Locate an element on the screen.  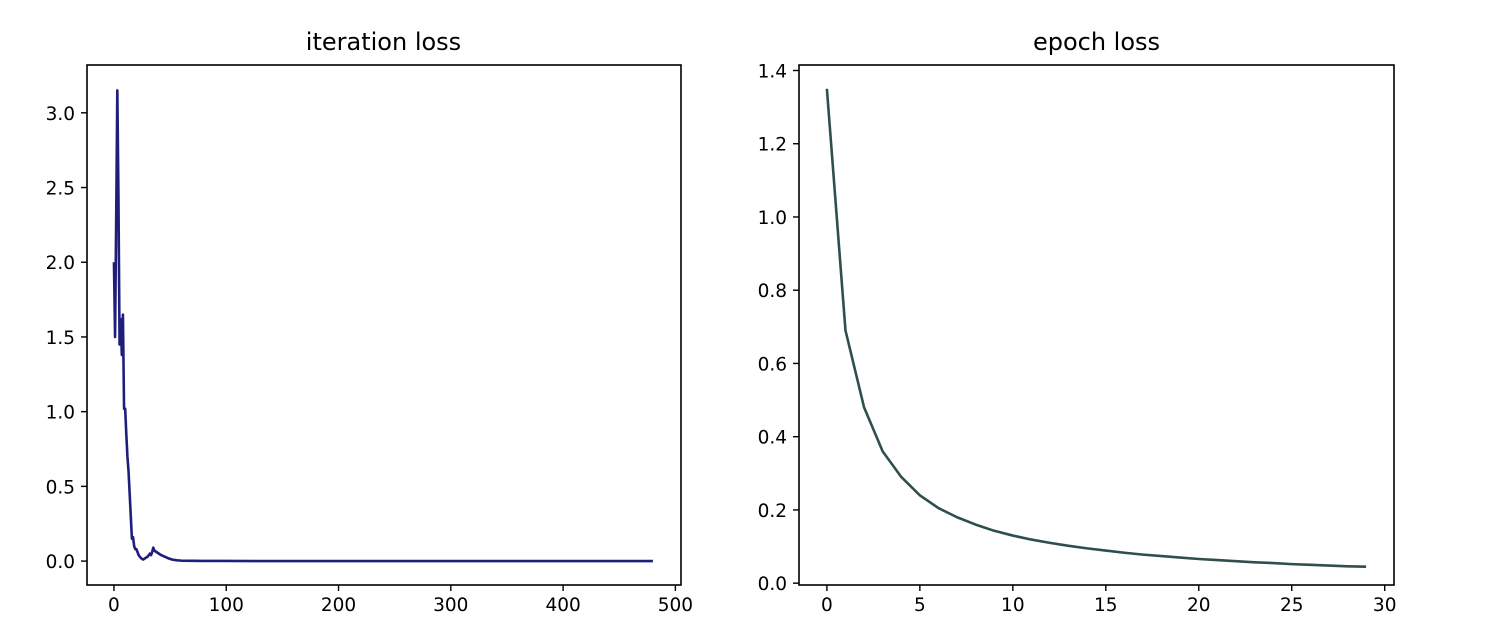
epoch-loss-y-tick-label: 0.6 is located at coordinates (772, 364).